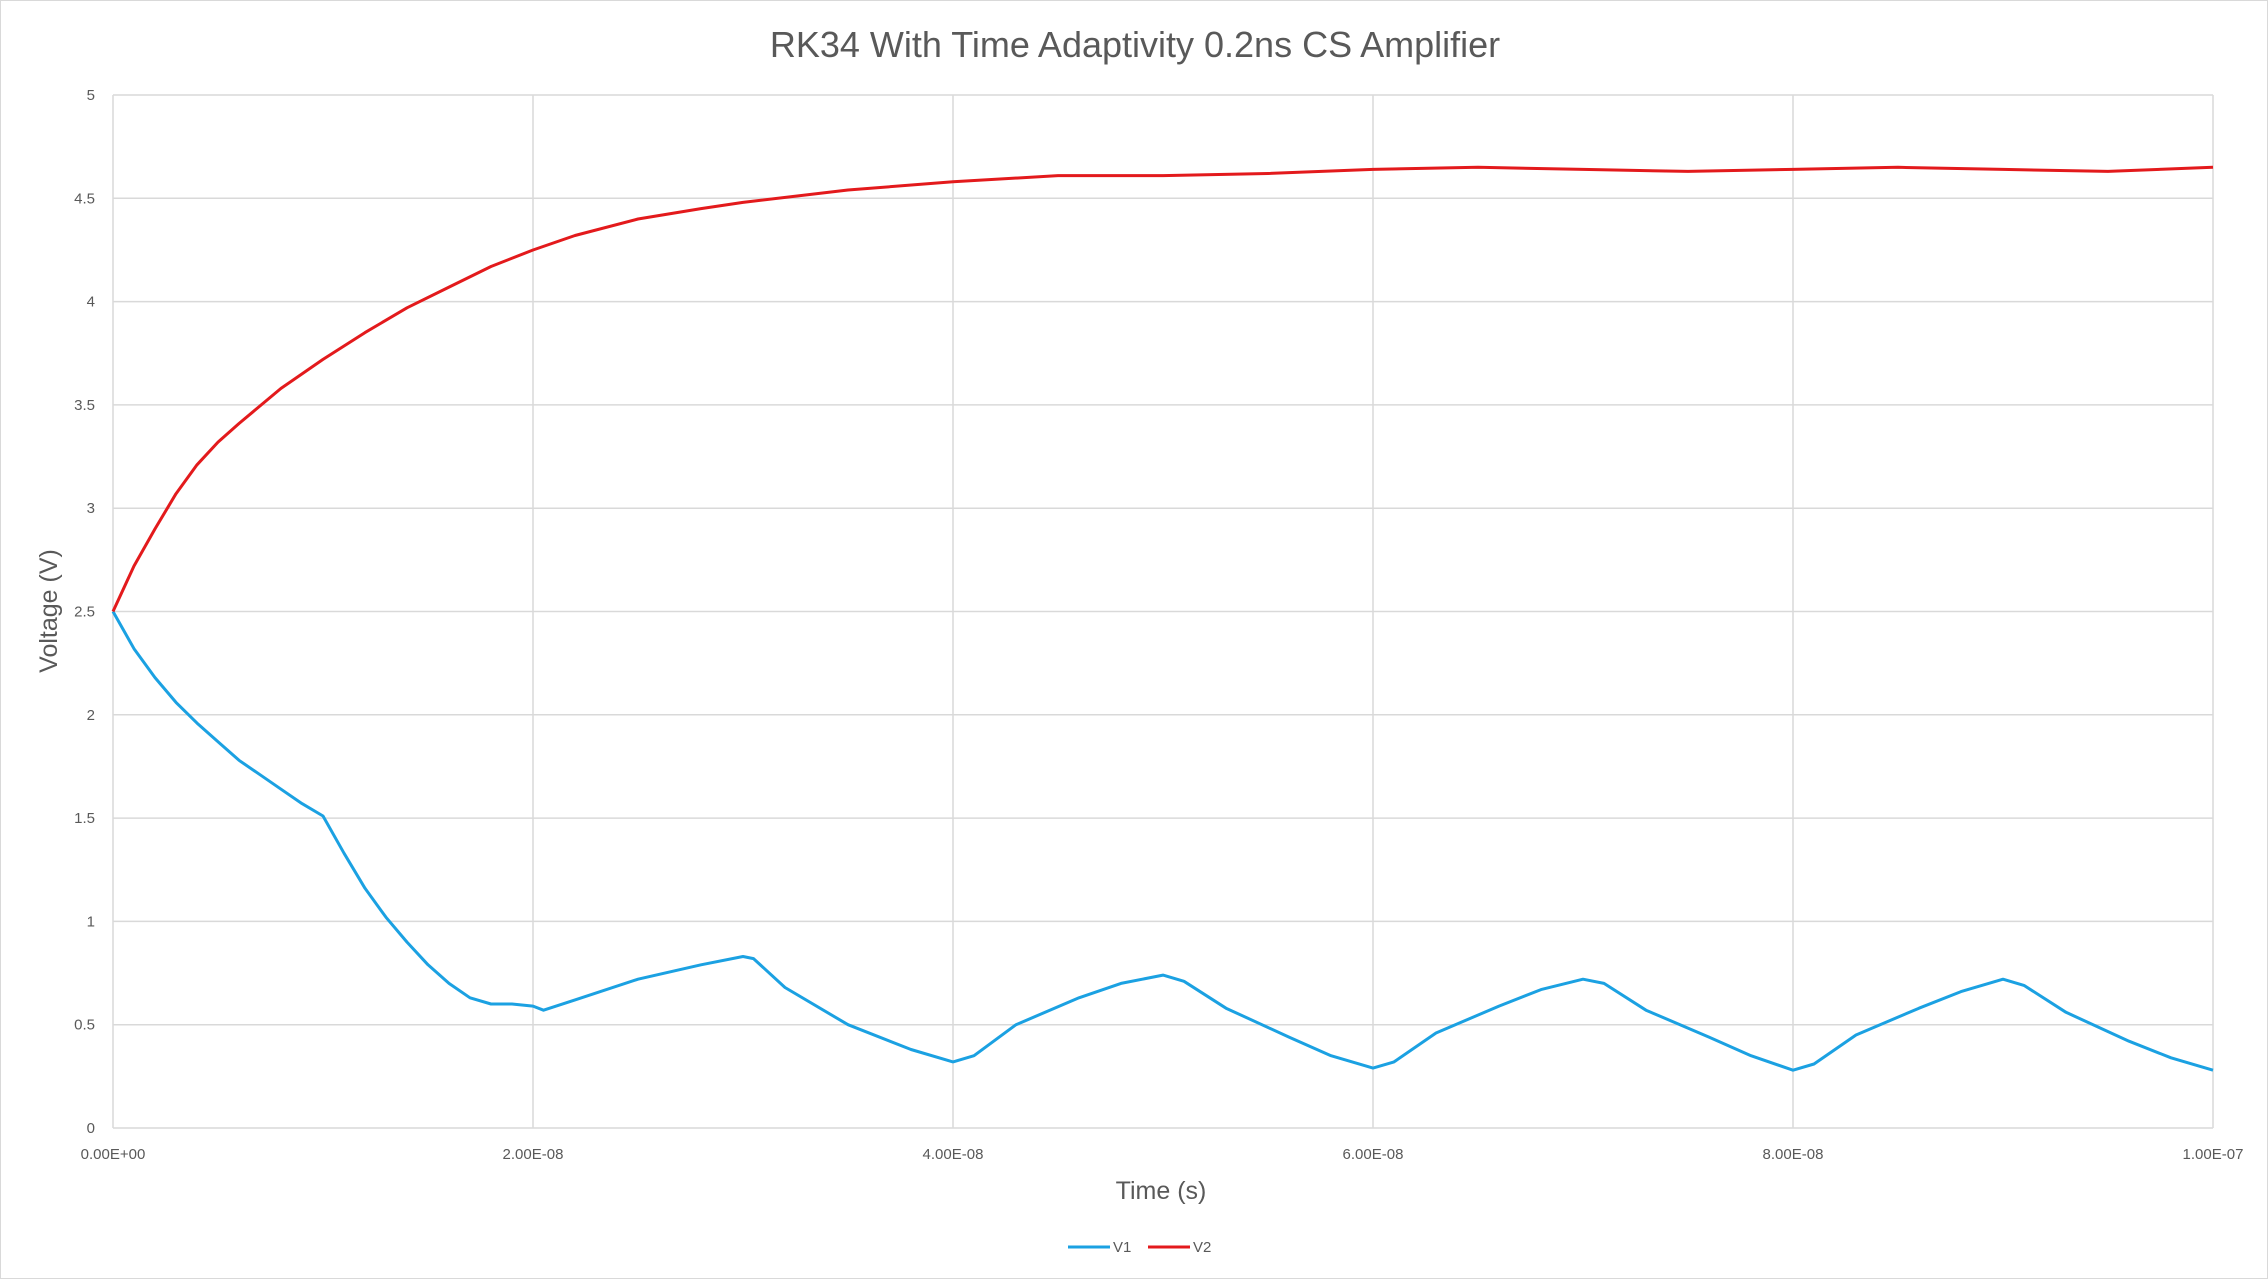 This screenshot has height=1280, width=2268. Describe the element at coordinates (953, 1154) in the screenshot. I see `x-tick-label: 4.00E-08` at that location.